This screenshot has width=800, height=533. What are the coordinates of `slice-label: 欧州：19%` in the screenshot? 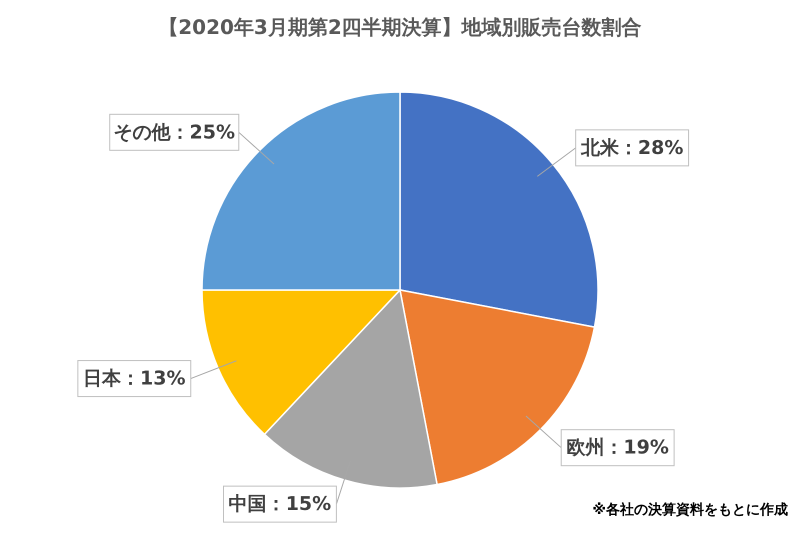 It's located at (617, 447).